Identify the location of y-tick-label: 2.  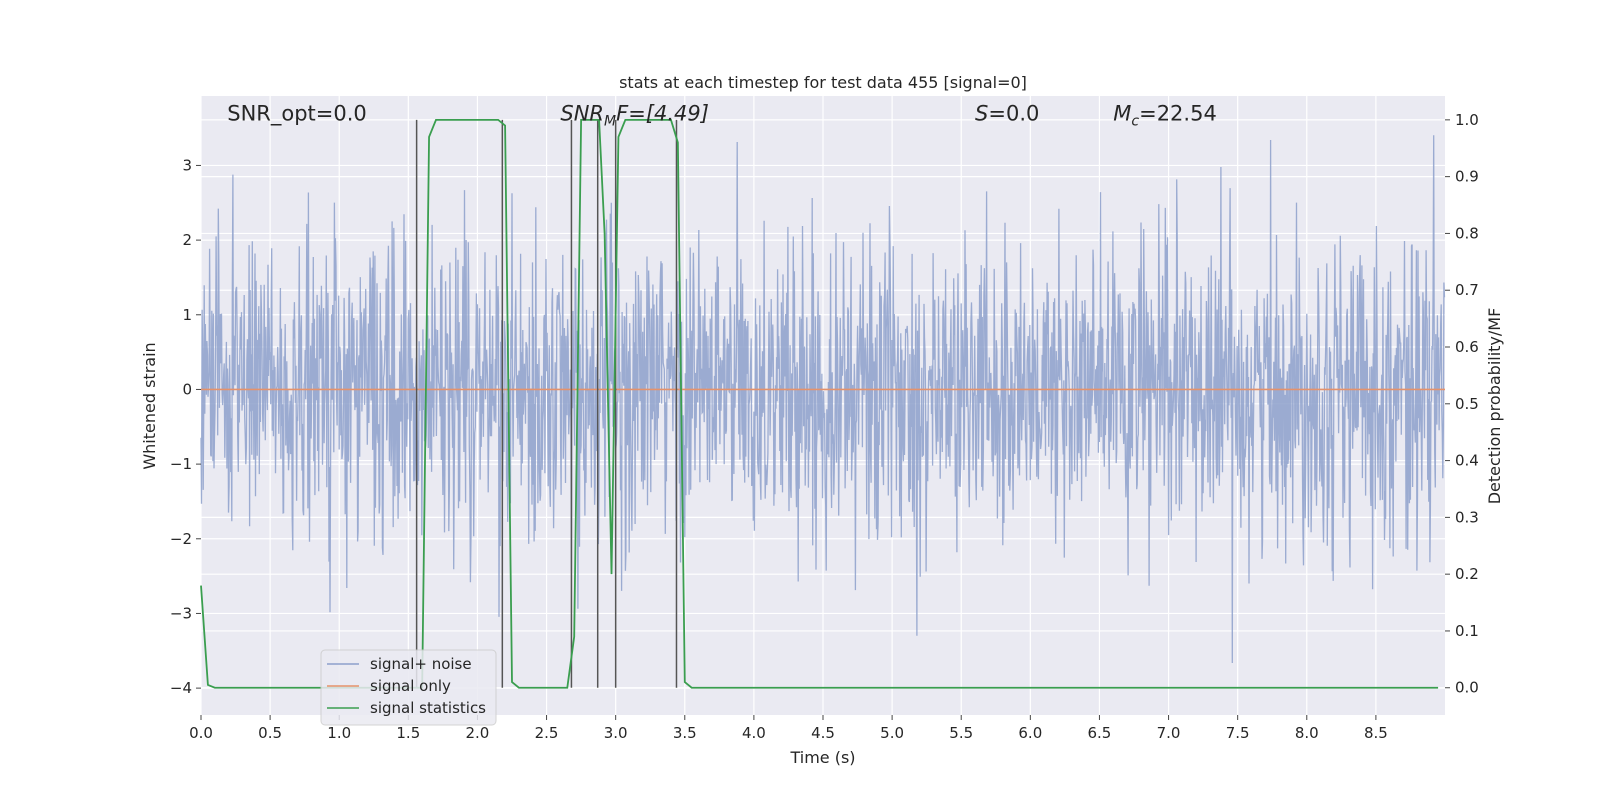
(187, 240).